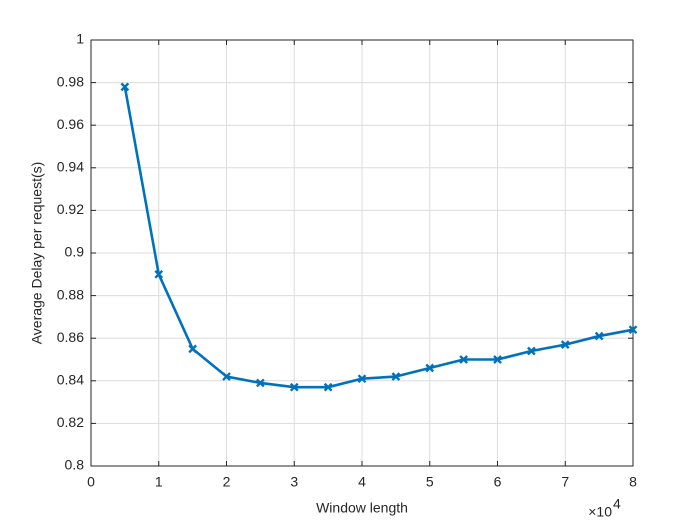  What do you see at coordinates (565, 482) in the screenshot?
I see `x-tick-label: 7` at bounding box center [565, 482].